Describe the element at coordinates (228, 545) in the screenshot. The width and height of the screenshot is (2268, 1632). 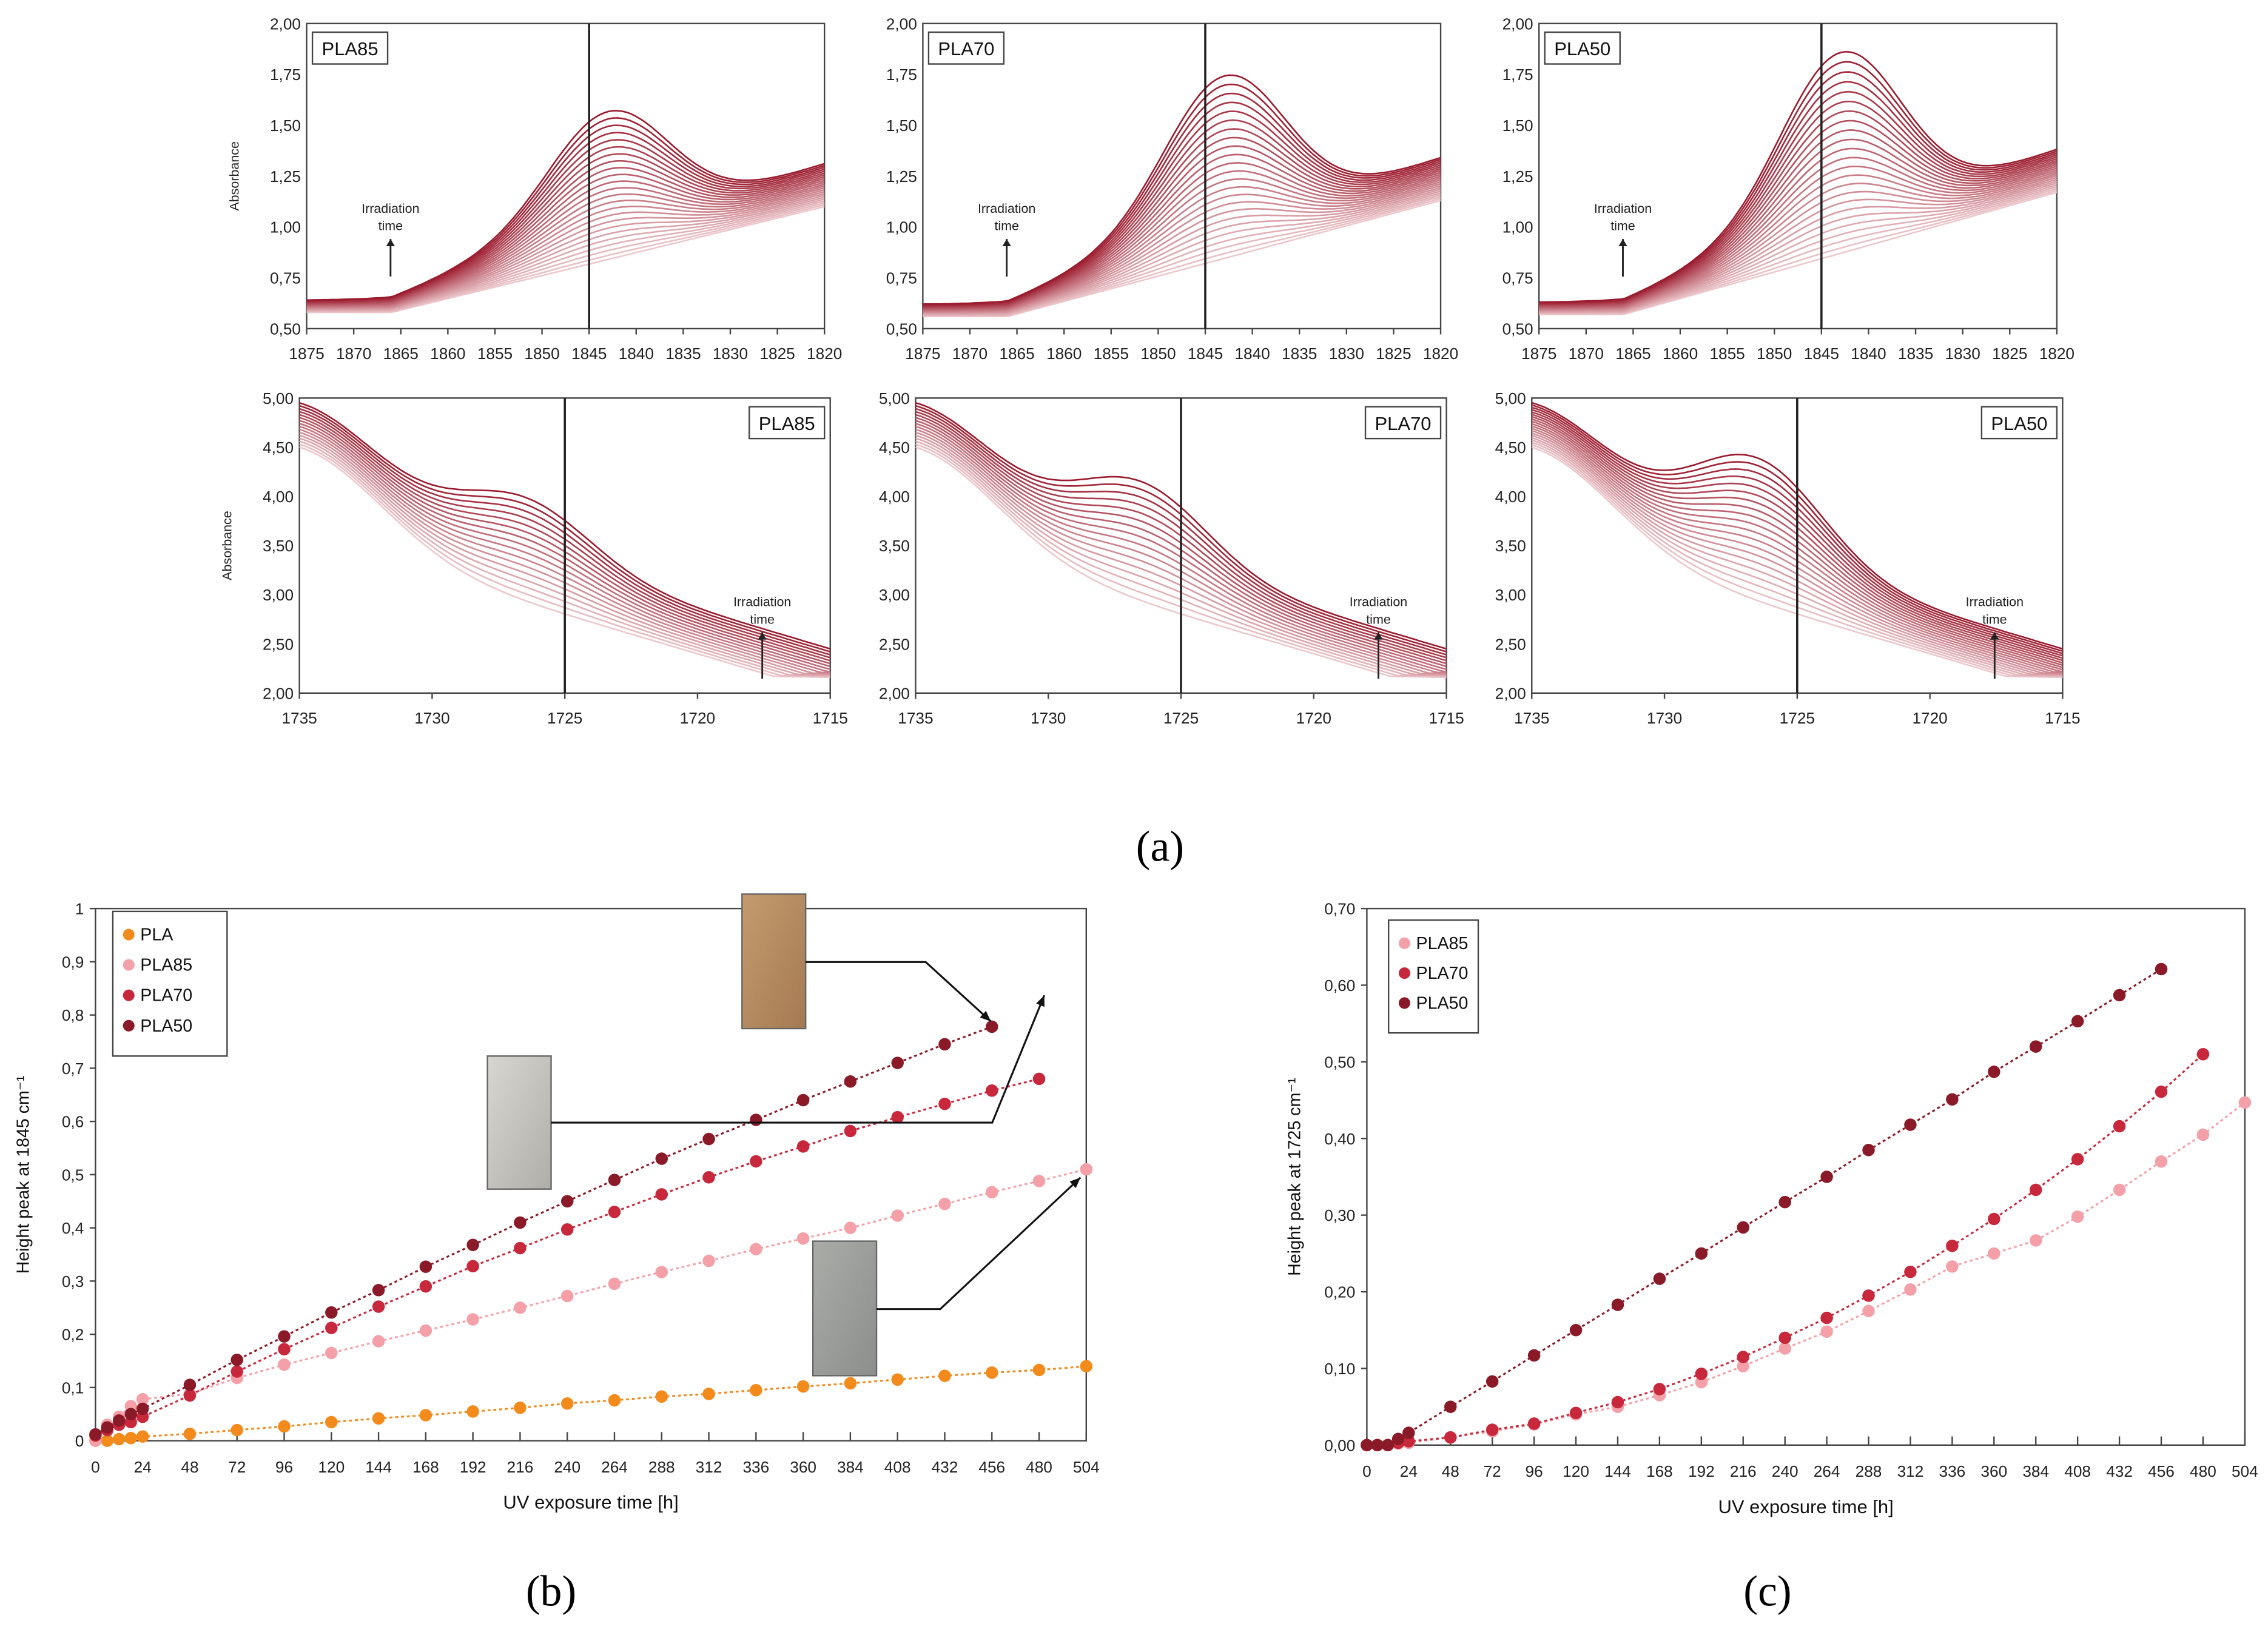
I see `y-axis-label: Absorbance` at that location.